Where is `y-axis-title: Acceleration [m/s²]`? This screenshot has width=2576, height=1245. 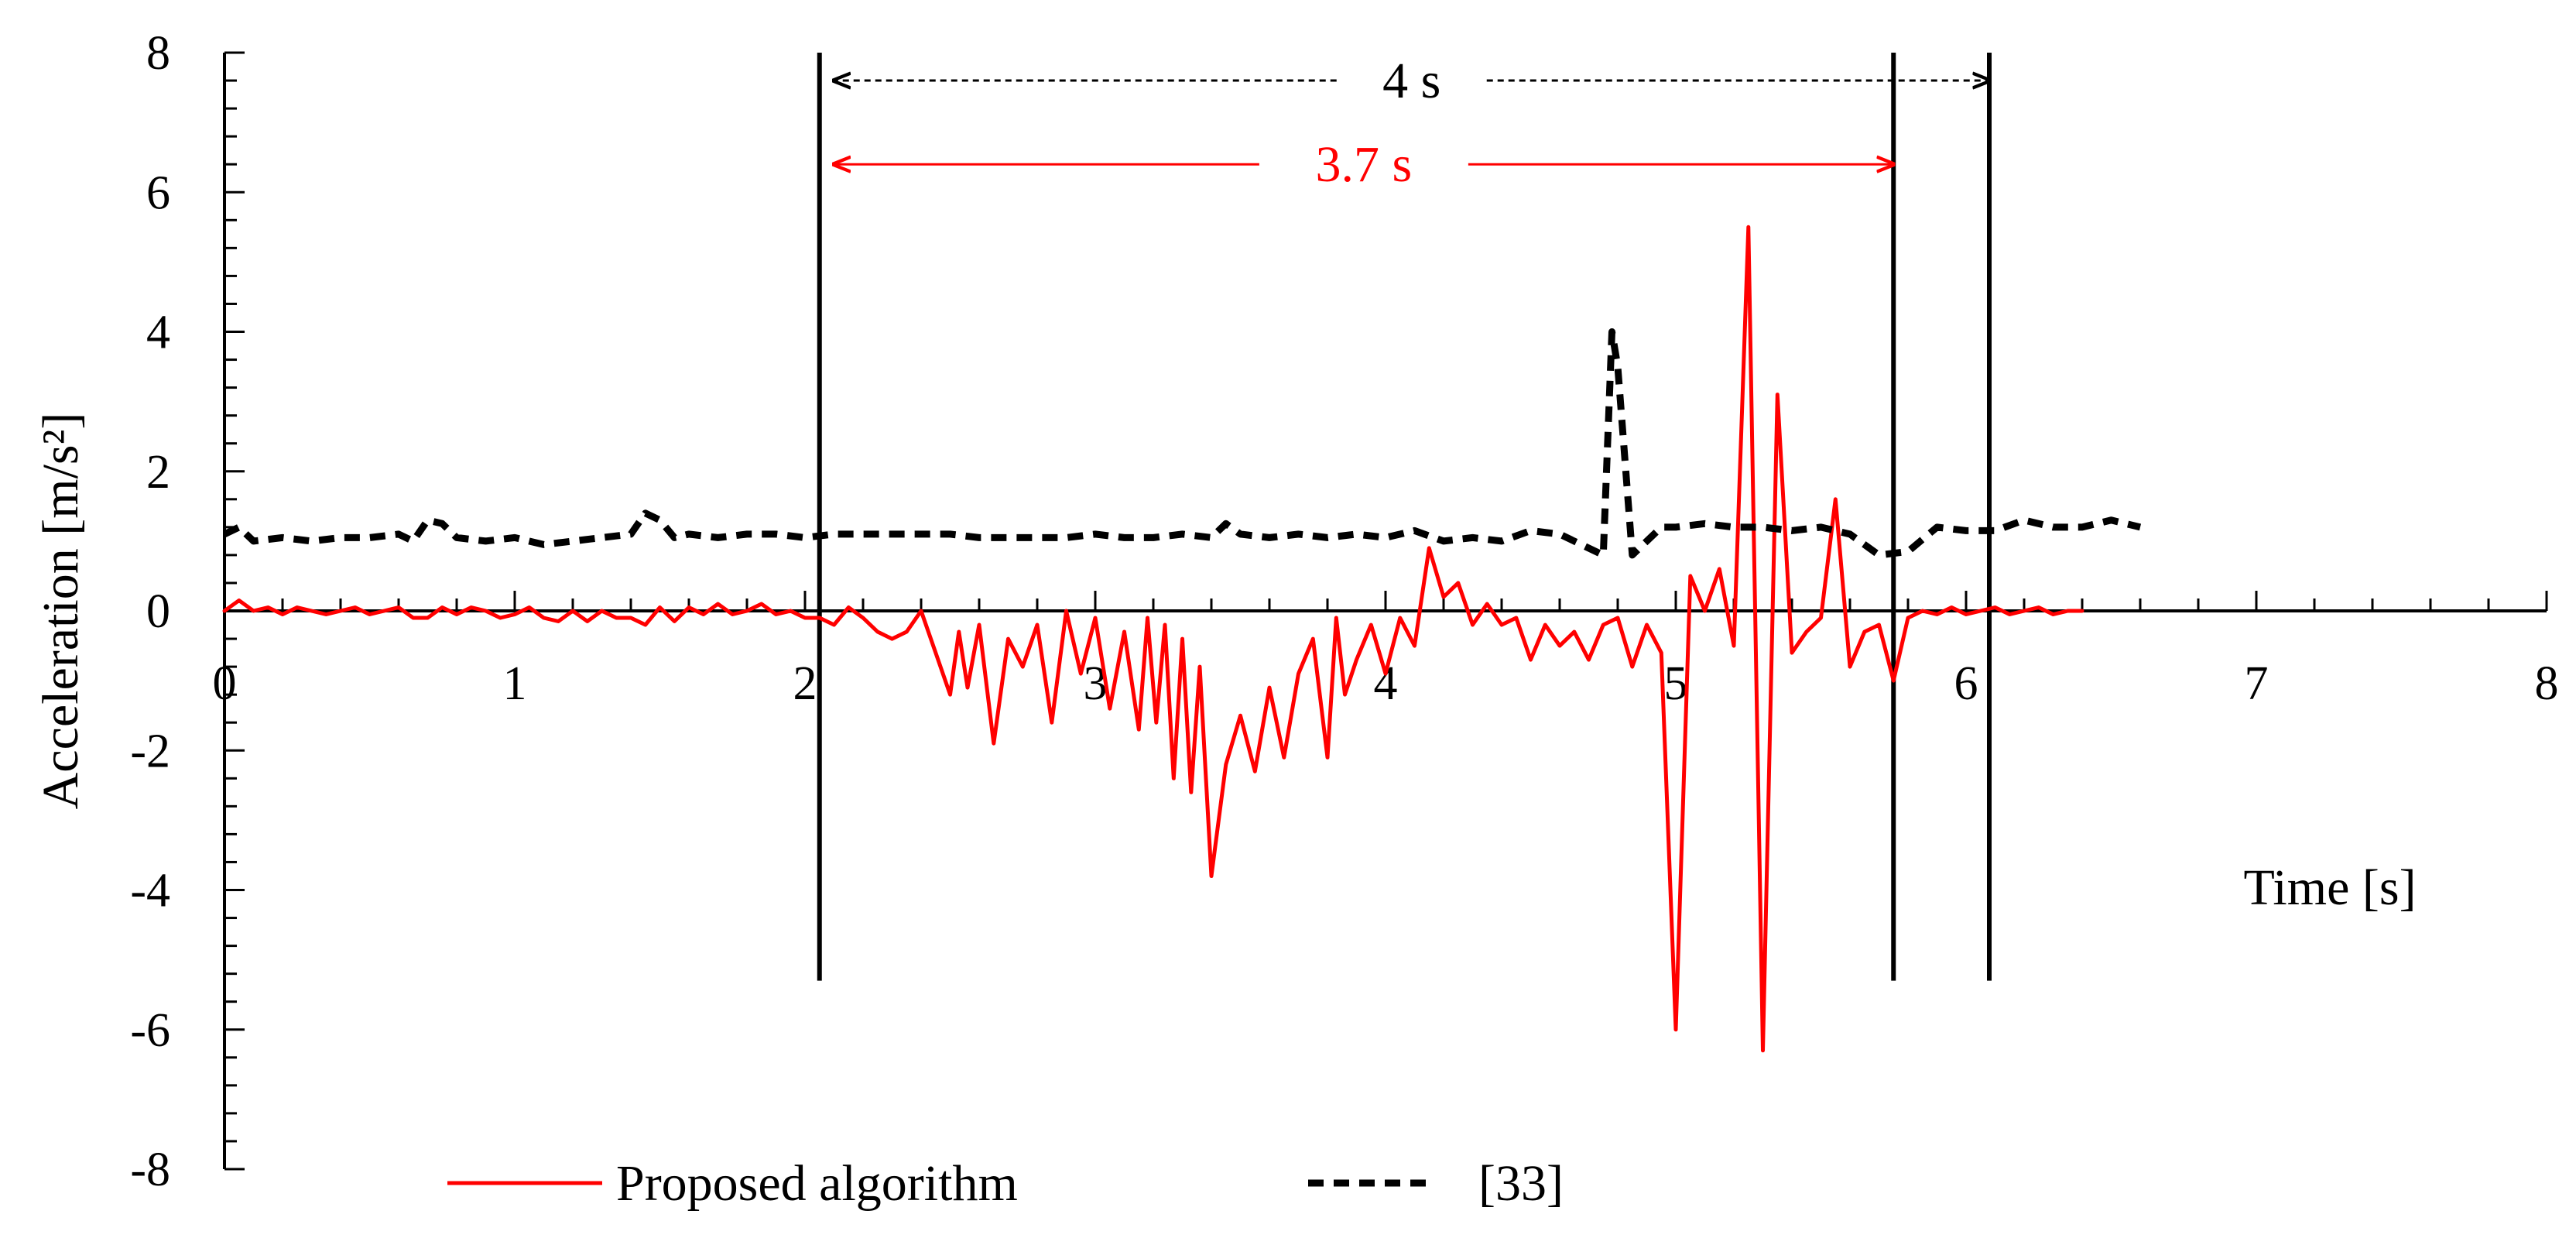
y-axis-title: Acceleration [m/s²] is located at coordinates (61, 611).